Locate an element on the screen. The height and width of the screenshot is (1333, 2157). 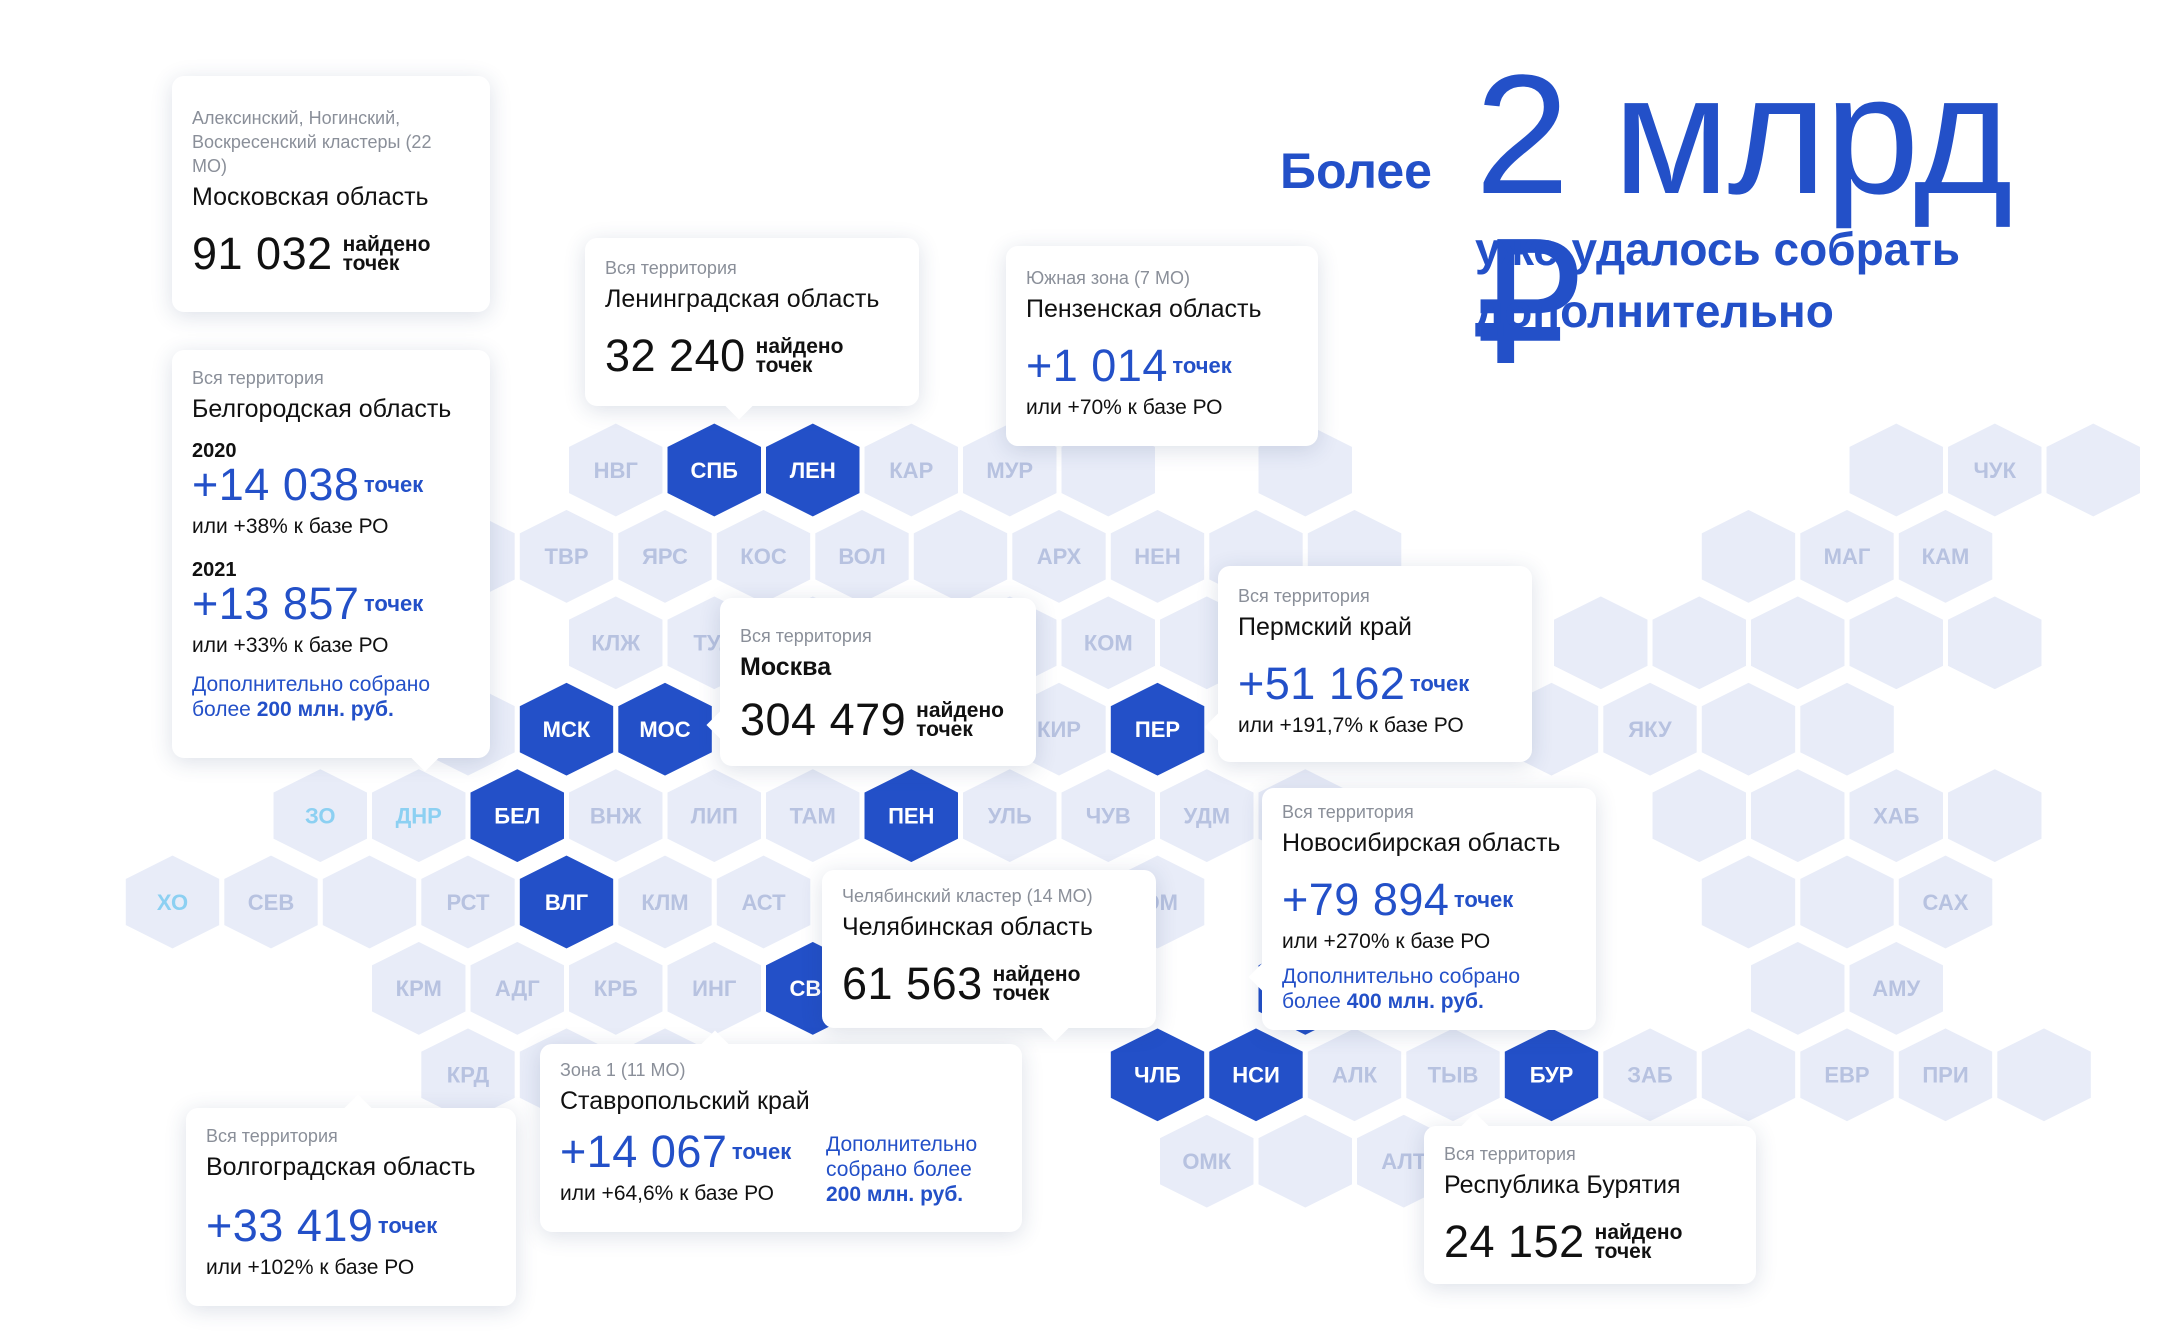
hex-tile-уль: УЛЬ is located at coordinates (1010, 815).